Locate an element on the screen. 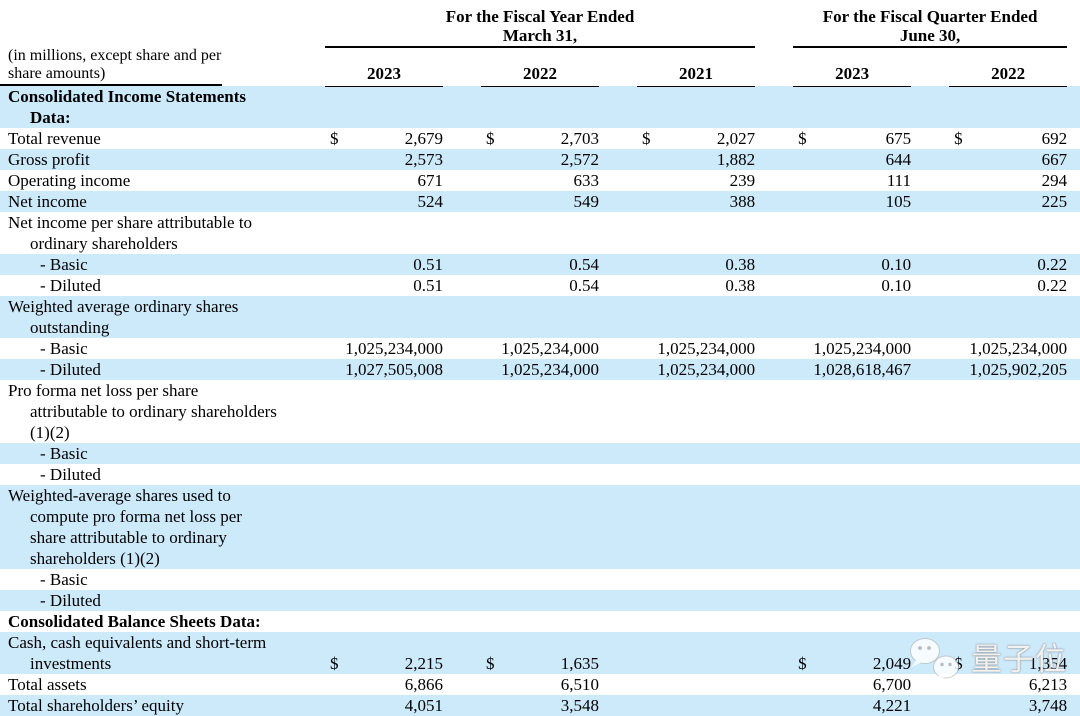 The width and height of the screenshot is (1080, 716). table-row: Operating income 671 633 239 111 294 is located at coordinates (540, 180).